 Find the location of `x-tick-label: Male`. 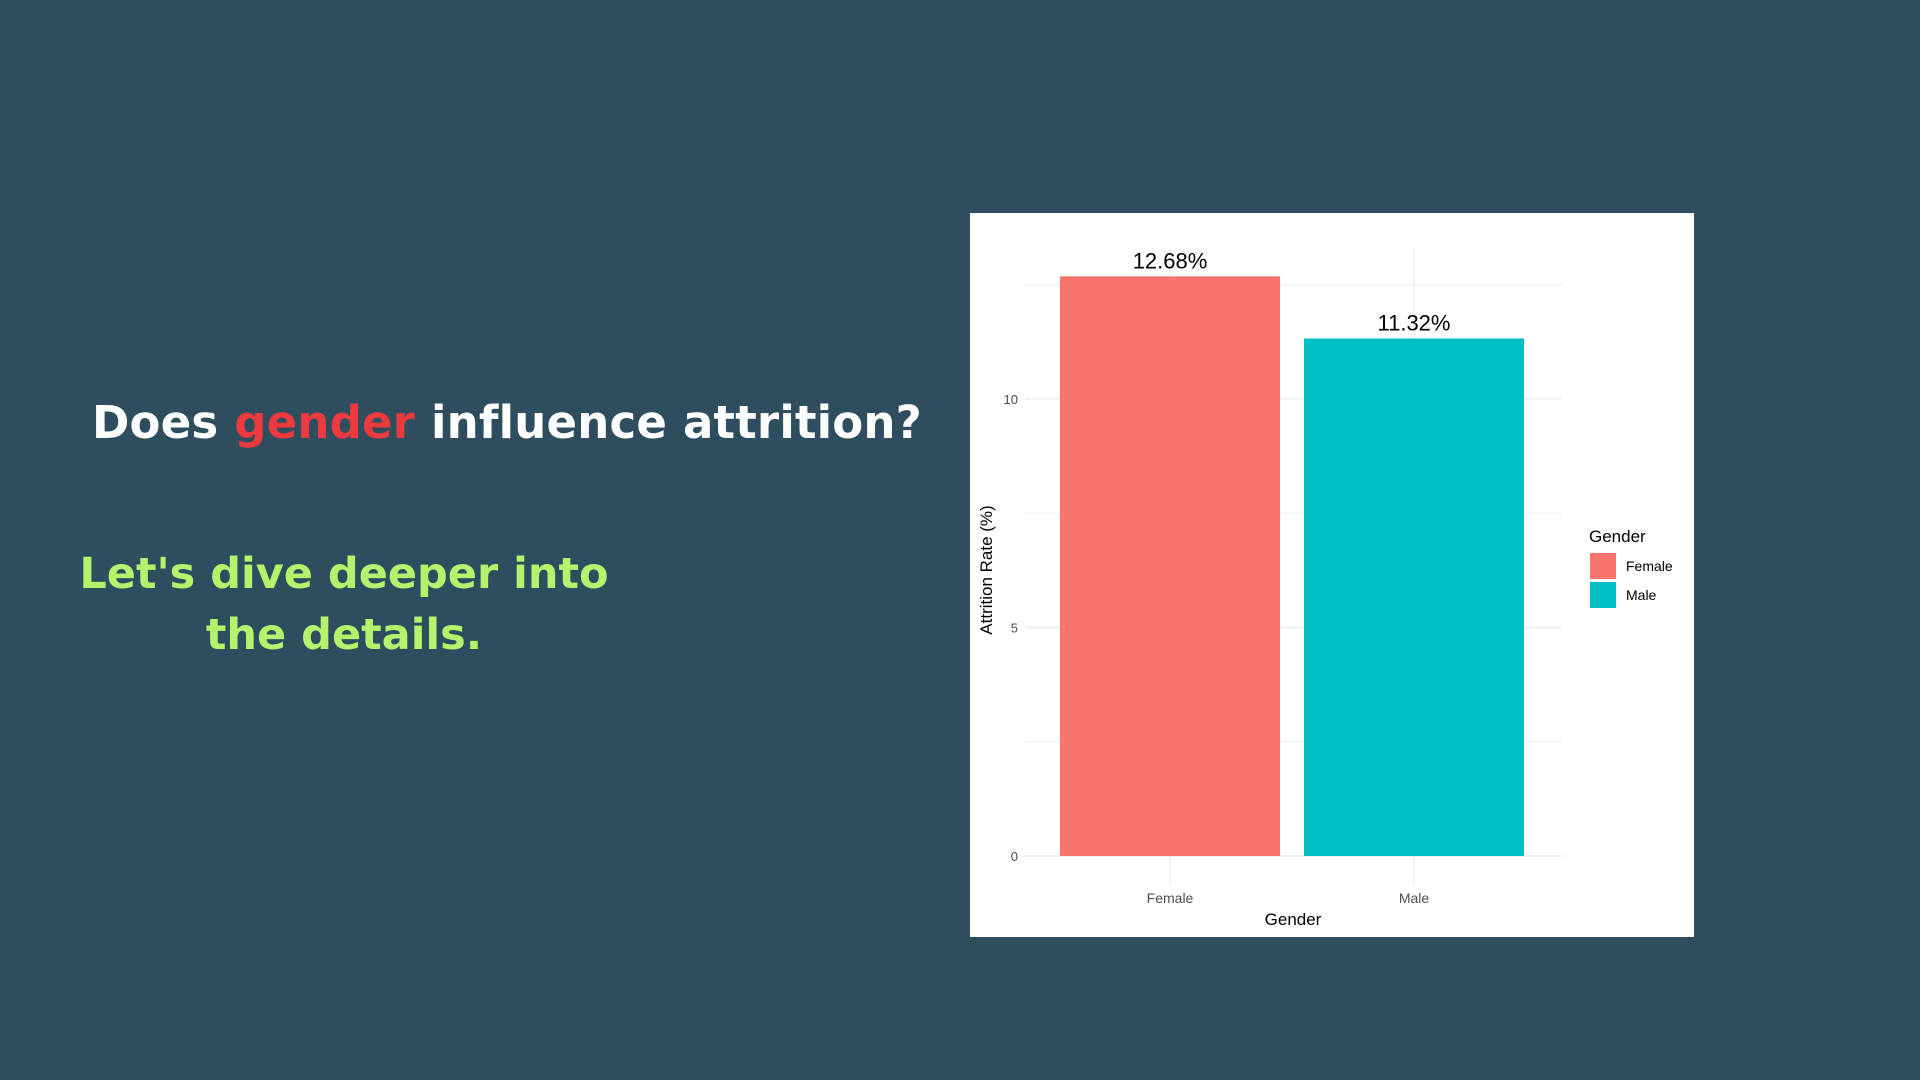

x-tick-label: Male is located at coordinates (1414, 898).